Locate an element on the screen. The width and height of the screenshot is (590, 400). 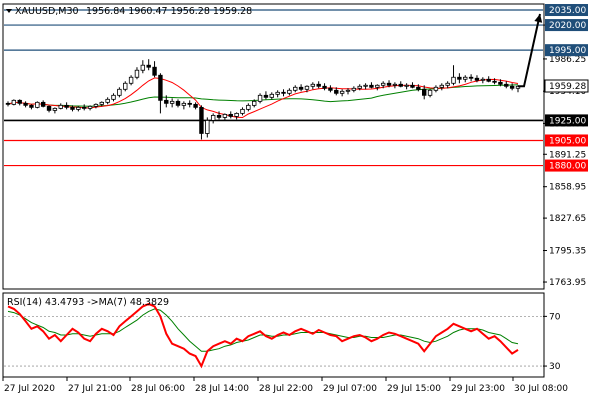
rsi-lines is located at coordinates (263, 335).